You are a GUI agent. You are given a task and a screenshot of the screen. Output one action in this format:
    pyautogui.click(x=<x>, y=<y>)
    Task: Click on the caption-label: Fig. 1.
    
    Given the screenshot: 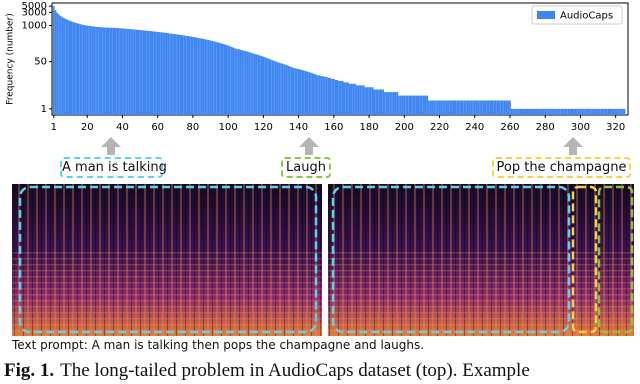 What is the action you would take?
    pyautogui.click(x=29, y=370)
    